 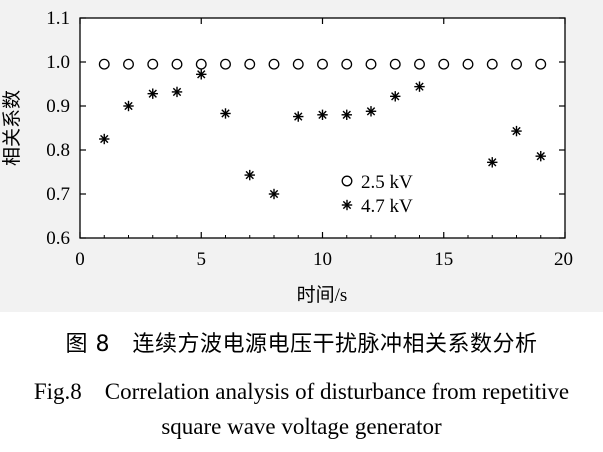 I want to click on legend-circle-symbol, so click(x=347, y=181).